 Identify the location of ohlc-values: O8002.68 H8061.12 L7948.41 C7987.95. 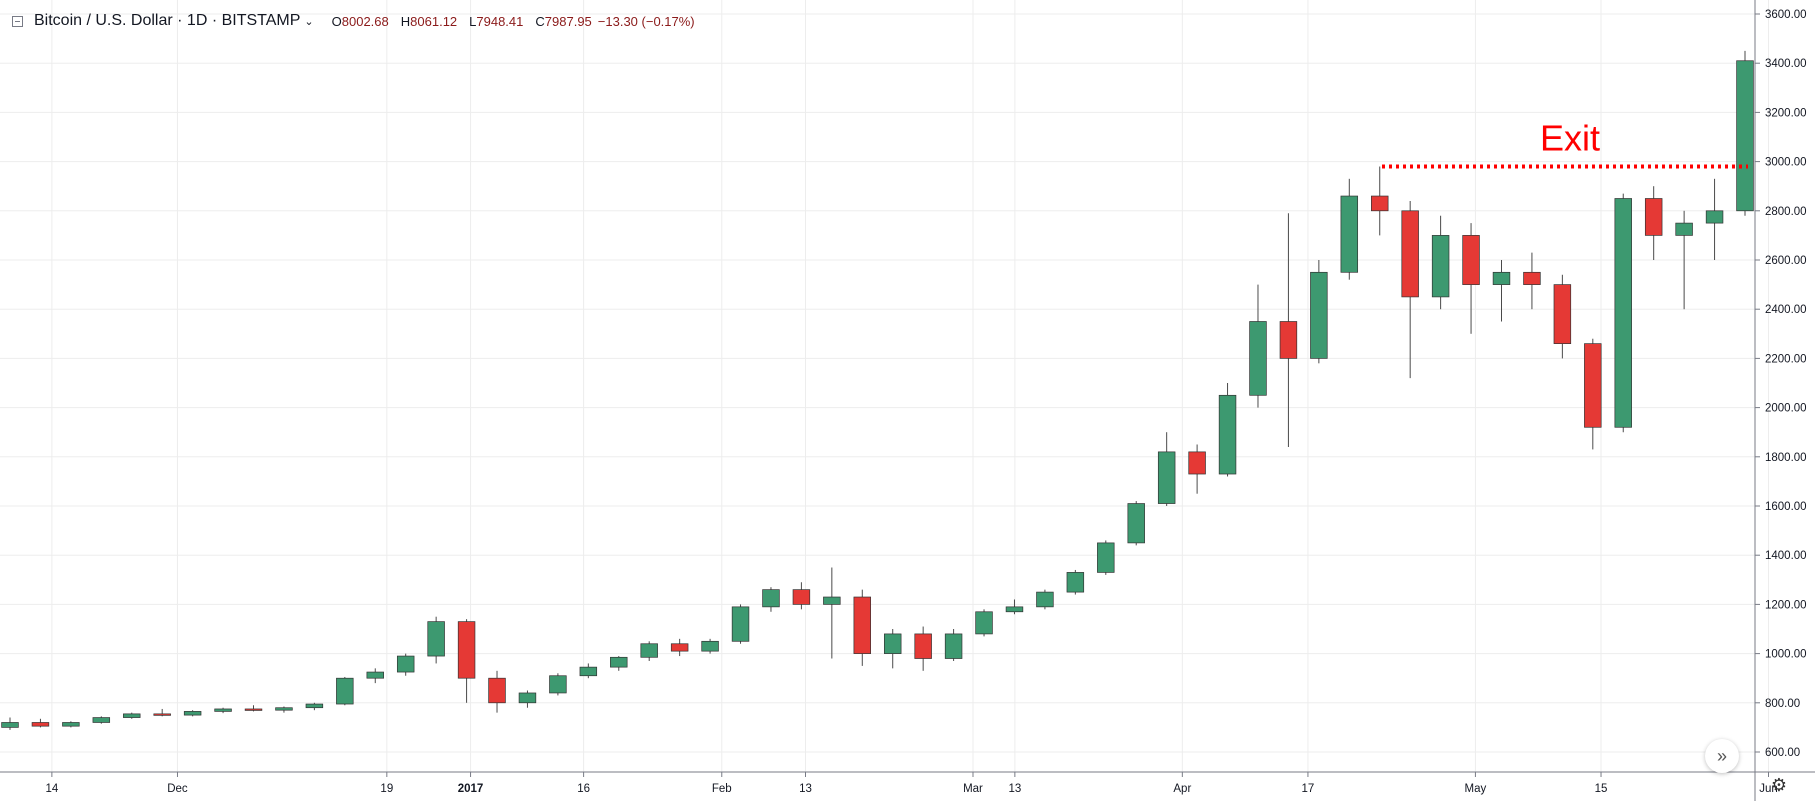
(462, 21).